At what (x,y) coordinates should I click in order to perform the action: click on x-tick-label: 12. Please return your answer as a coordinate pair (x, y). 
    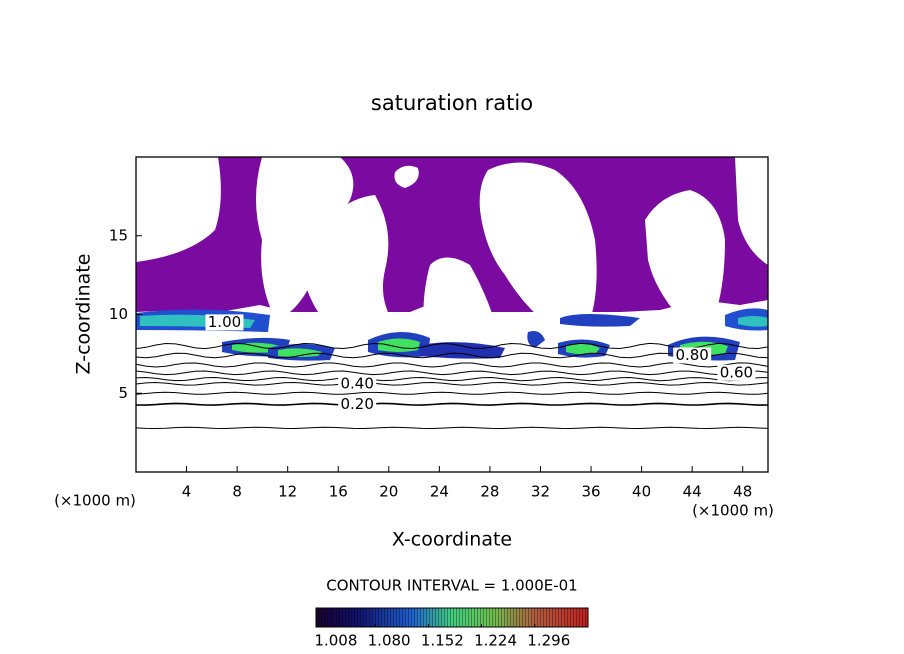
    Looking at the image, I should click on (287, 492).